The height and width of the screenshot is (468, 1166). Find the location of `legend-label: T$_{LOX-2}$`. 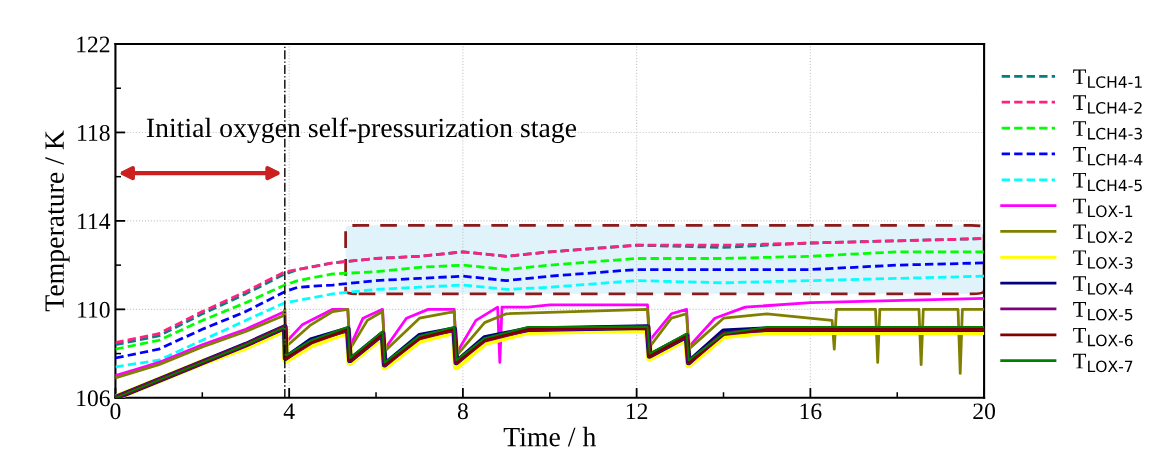

legend-label: T$_{LOX-2}$ is located at coordinates (1103, 233).